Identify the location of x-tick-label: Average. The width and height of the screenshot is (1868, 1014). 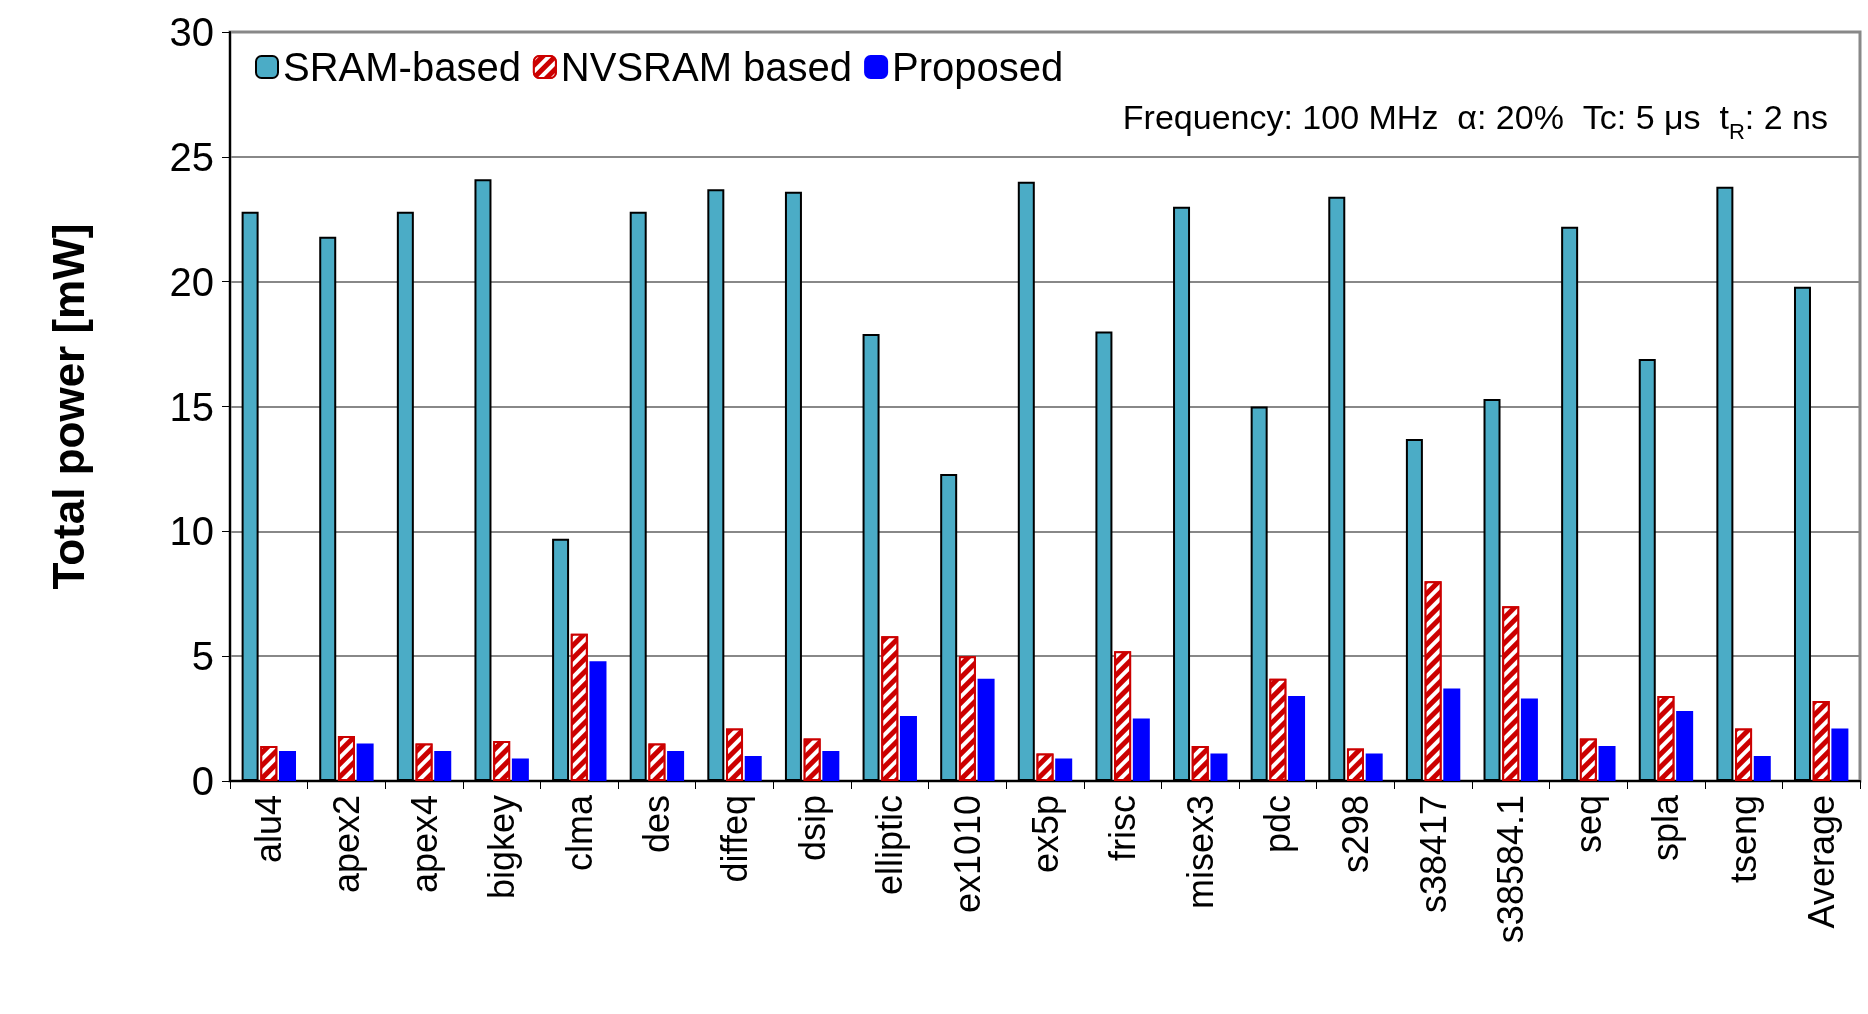
(1821, 862).